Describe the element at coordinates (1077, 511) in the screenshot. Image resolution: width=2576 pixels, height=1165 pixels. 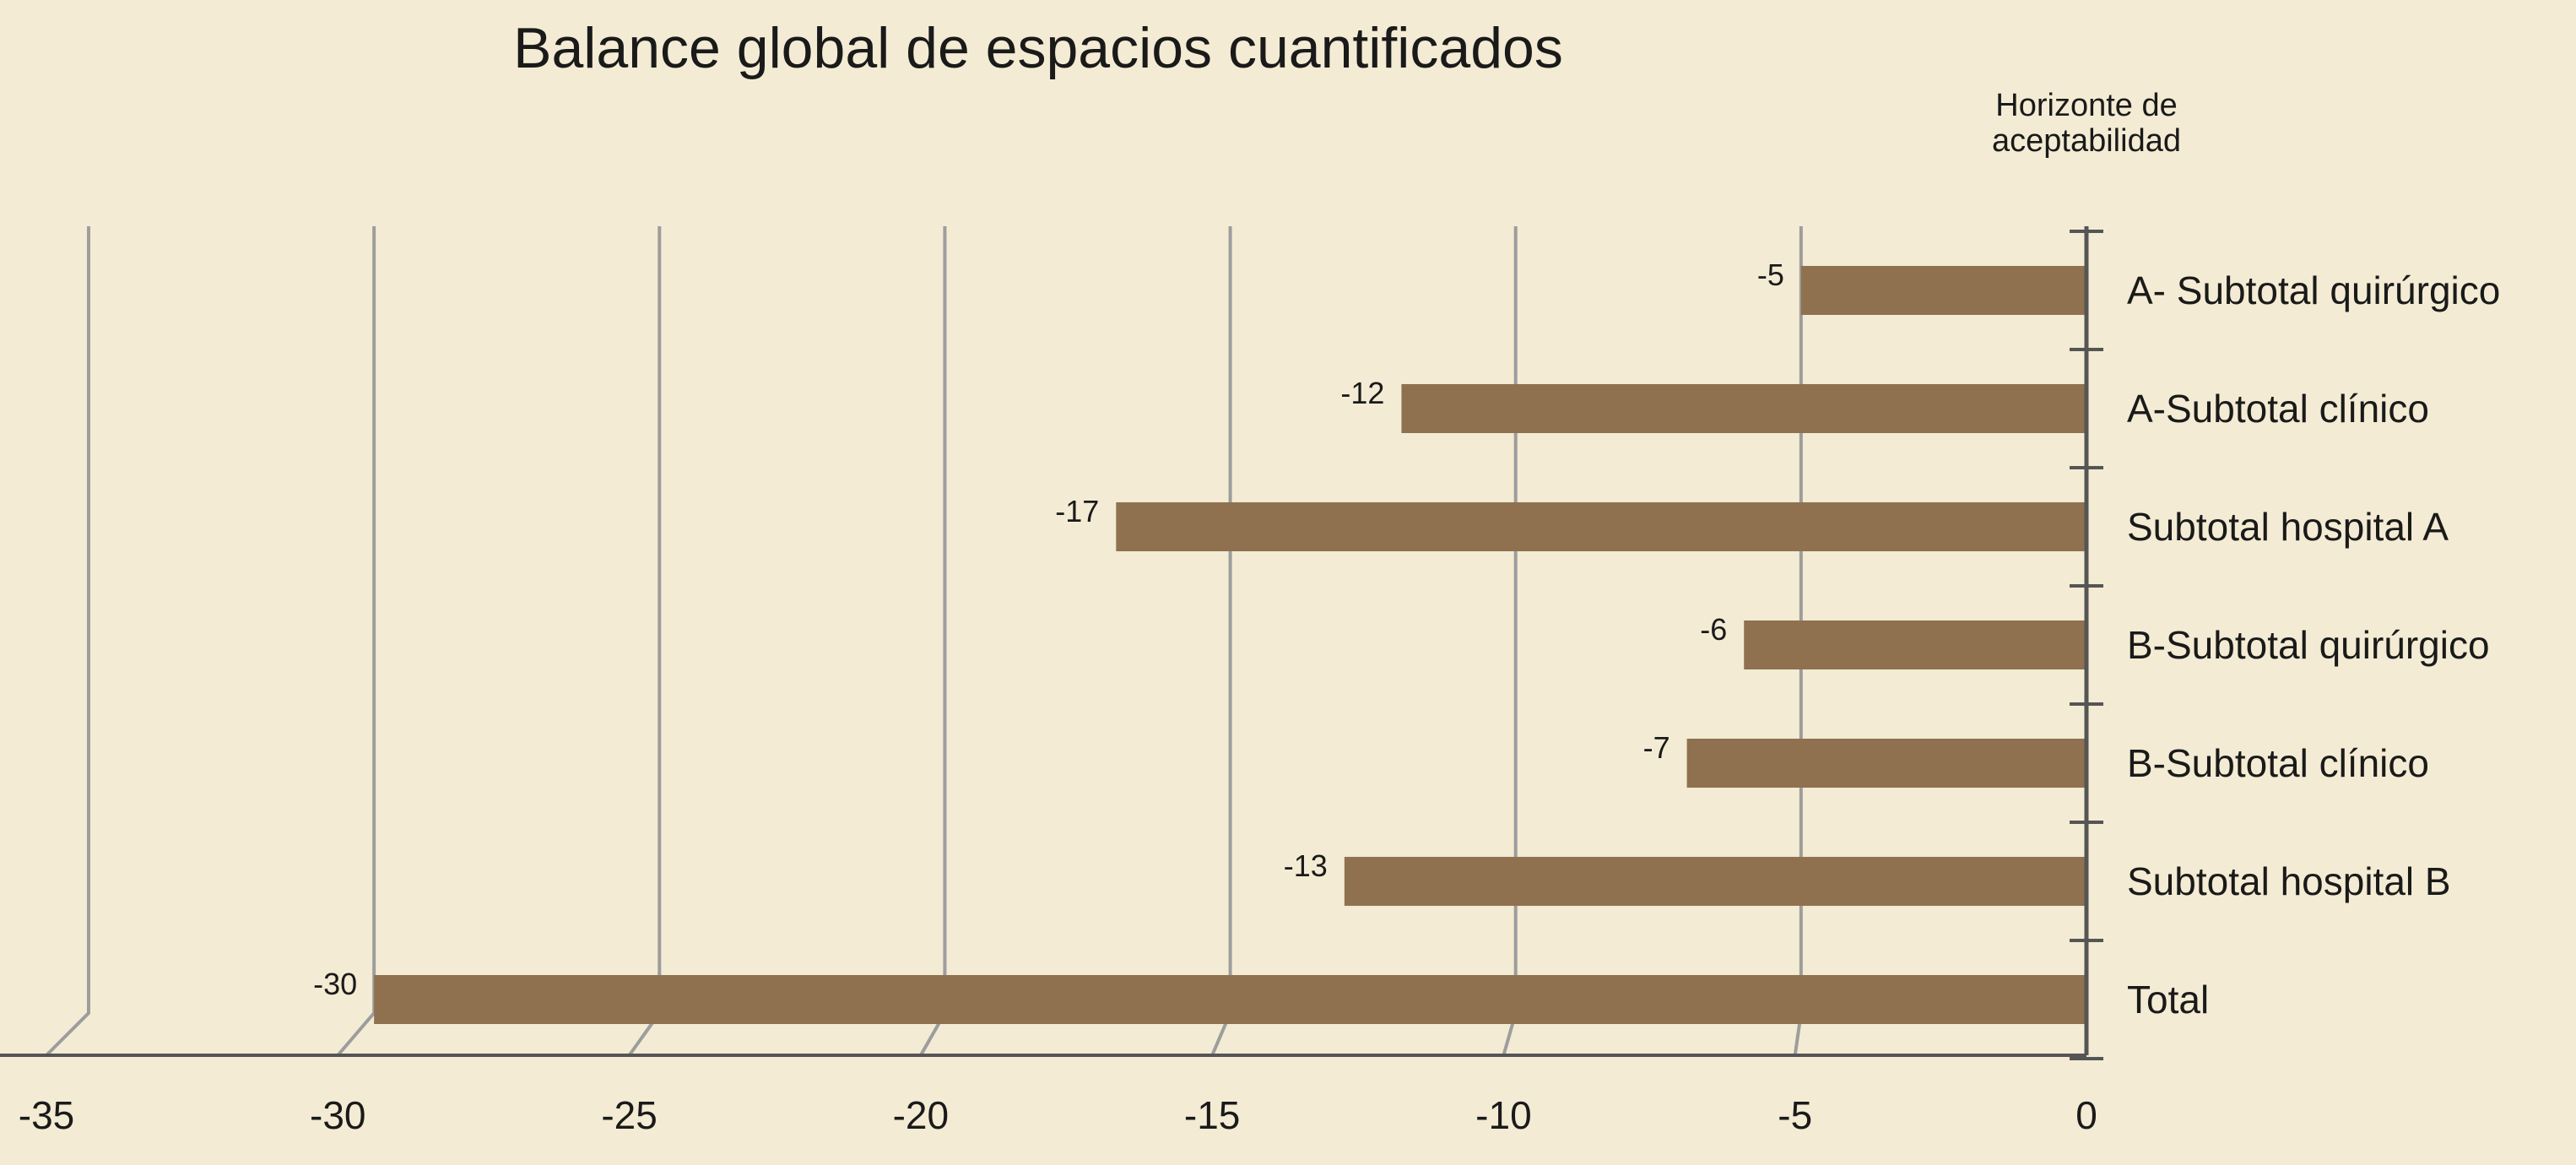
I see `data-label: -17` at that location.